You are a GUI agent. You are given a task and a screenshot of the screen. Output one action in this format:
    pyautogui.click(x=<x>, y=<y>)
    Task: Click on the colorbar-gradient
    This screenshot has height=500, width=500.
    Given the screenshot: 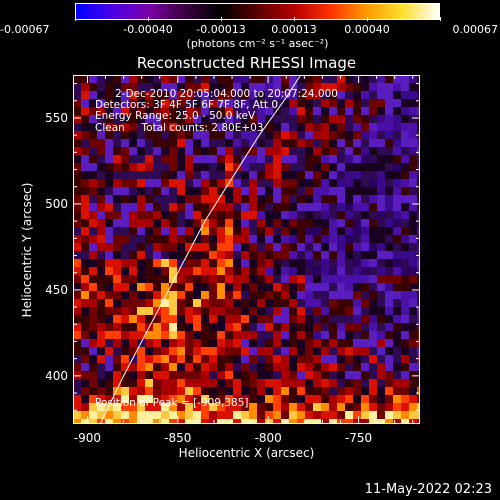 What is the action you would take?
    pyautogui.click(x=257, y=11)
    